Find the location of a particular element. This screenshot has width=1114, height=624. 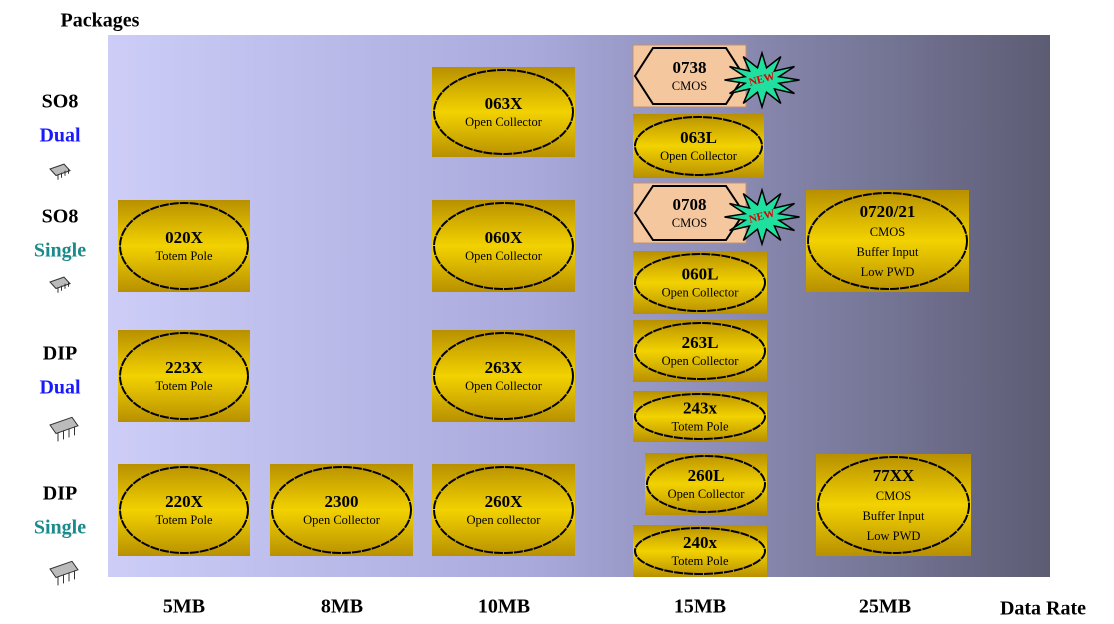

product-name: 020X is located at coordinates (184, 237).